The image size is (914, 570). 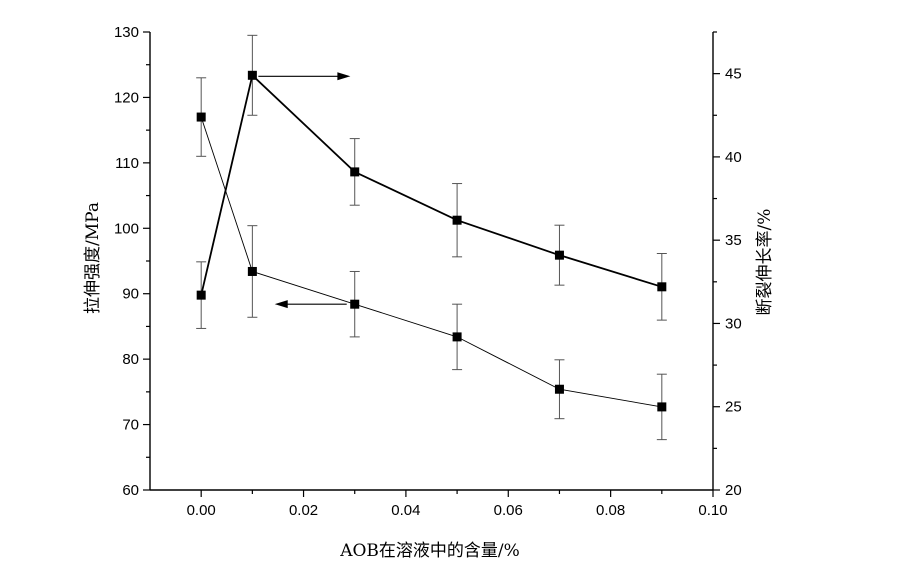 What do you see at coordinates (405, 510) in the screenshot?
I see `x-tick-label: 0.04` at bounding box center [405, 510].